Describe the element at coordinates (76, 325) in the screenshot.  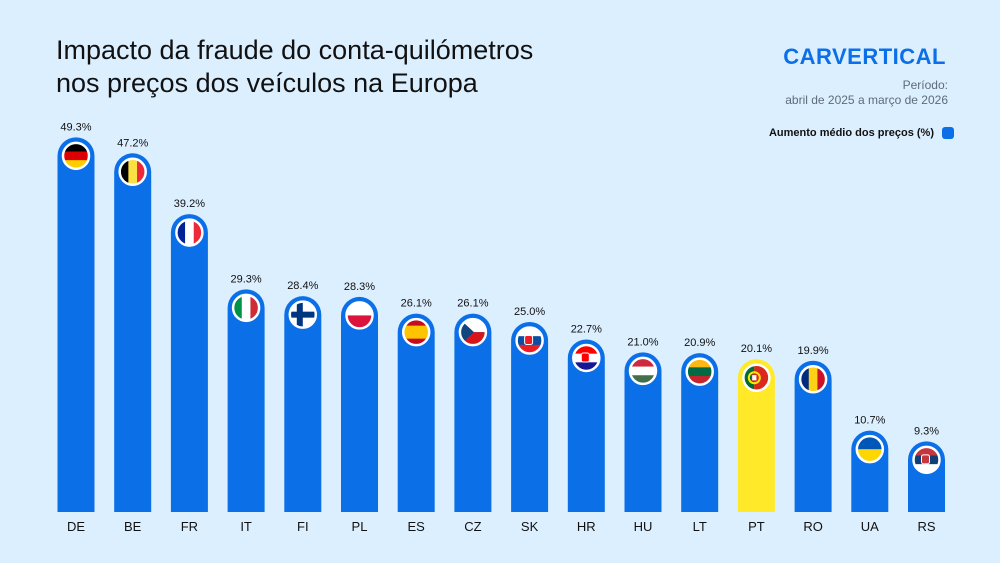
I see `bar-de` at that location.